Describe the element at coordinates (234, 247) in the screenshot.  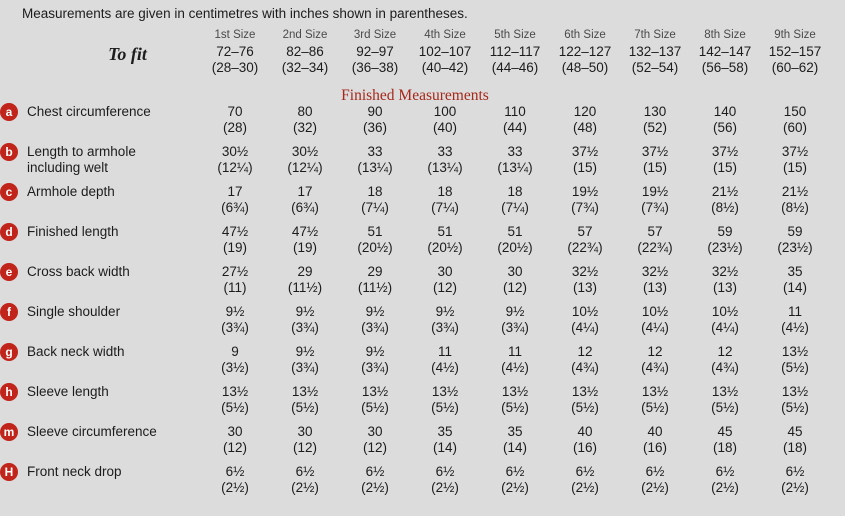
I see `value-inches: (19)` at that location.